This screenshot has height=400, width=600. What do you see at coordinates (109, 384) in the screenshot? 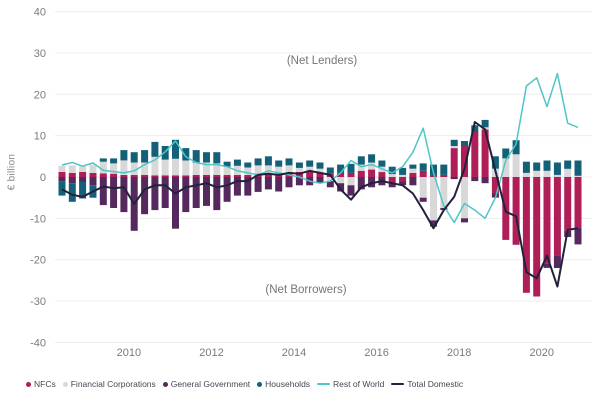
I see `legend-item-financial-corporations: Financial Corporations` at bounding box center [109, 384].